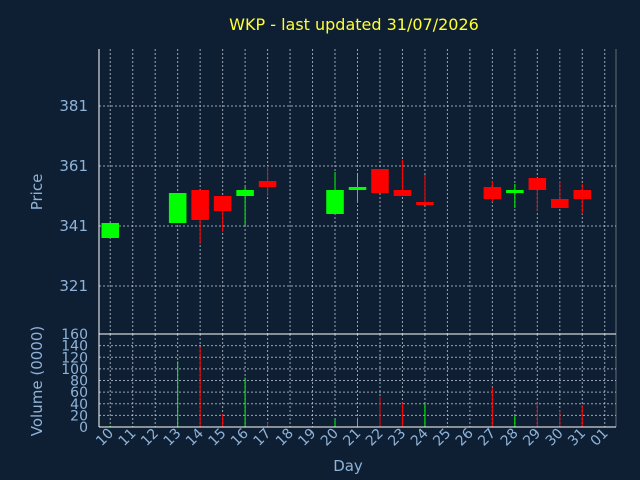  What do you see at coordinates (240, 437) in the screenshot?
I see `x-tick-label: 16` at bounding box center [240, 437].